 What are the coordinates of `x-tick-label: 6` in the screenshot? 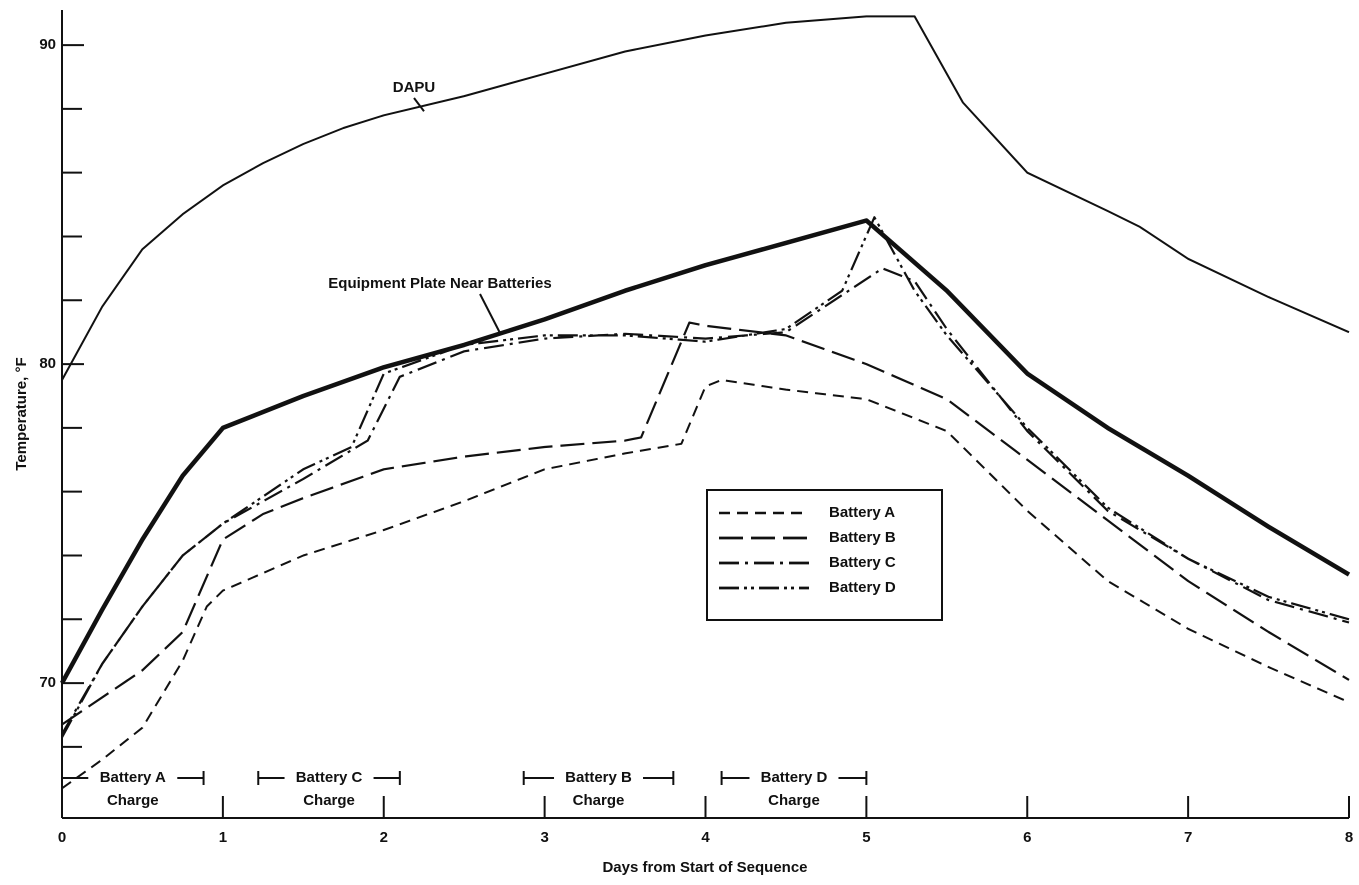 It's located at (1027, 837).